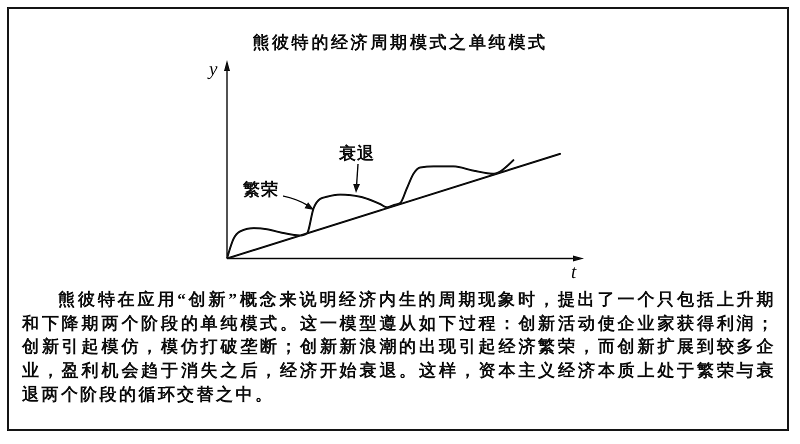  I want to click on chart-title: 熊彼特的经济周期模式之单纯模式, so click(400, 43).